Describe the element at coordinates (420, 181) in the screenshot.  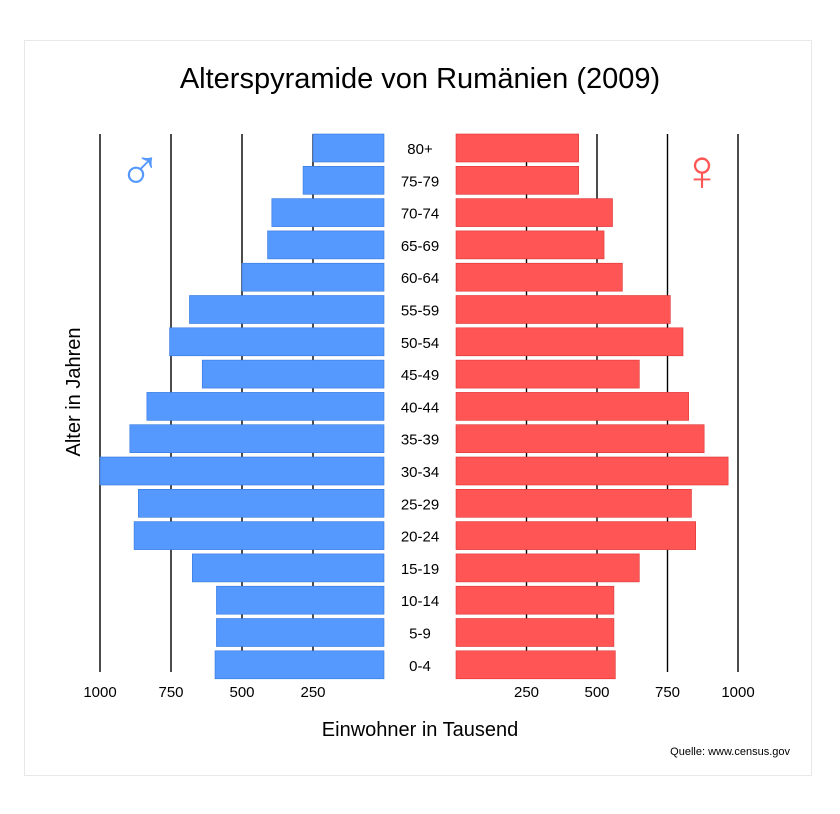
I see `age-label-75-79: 75-79` at that location.